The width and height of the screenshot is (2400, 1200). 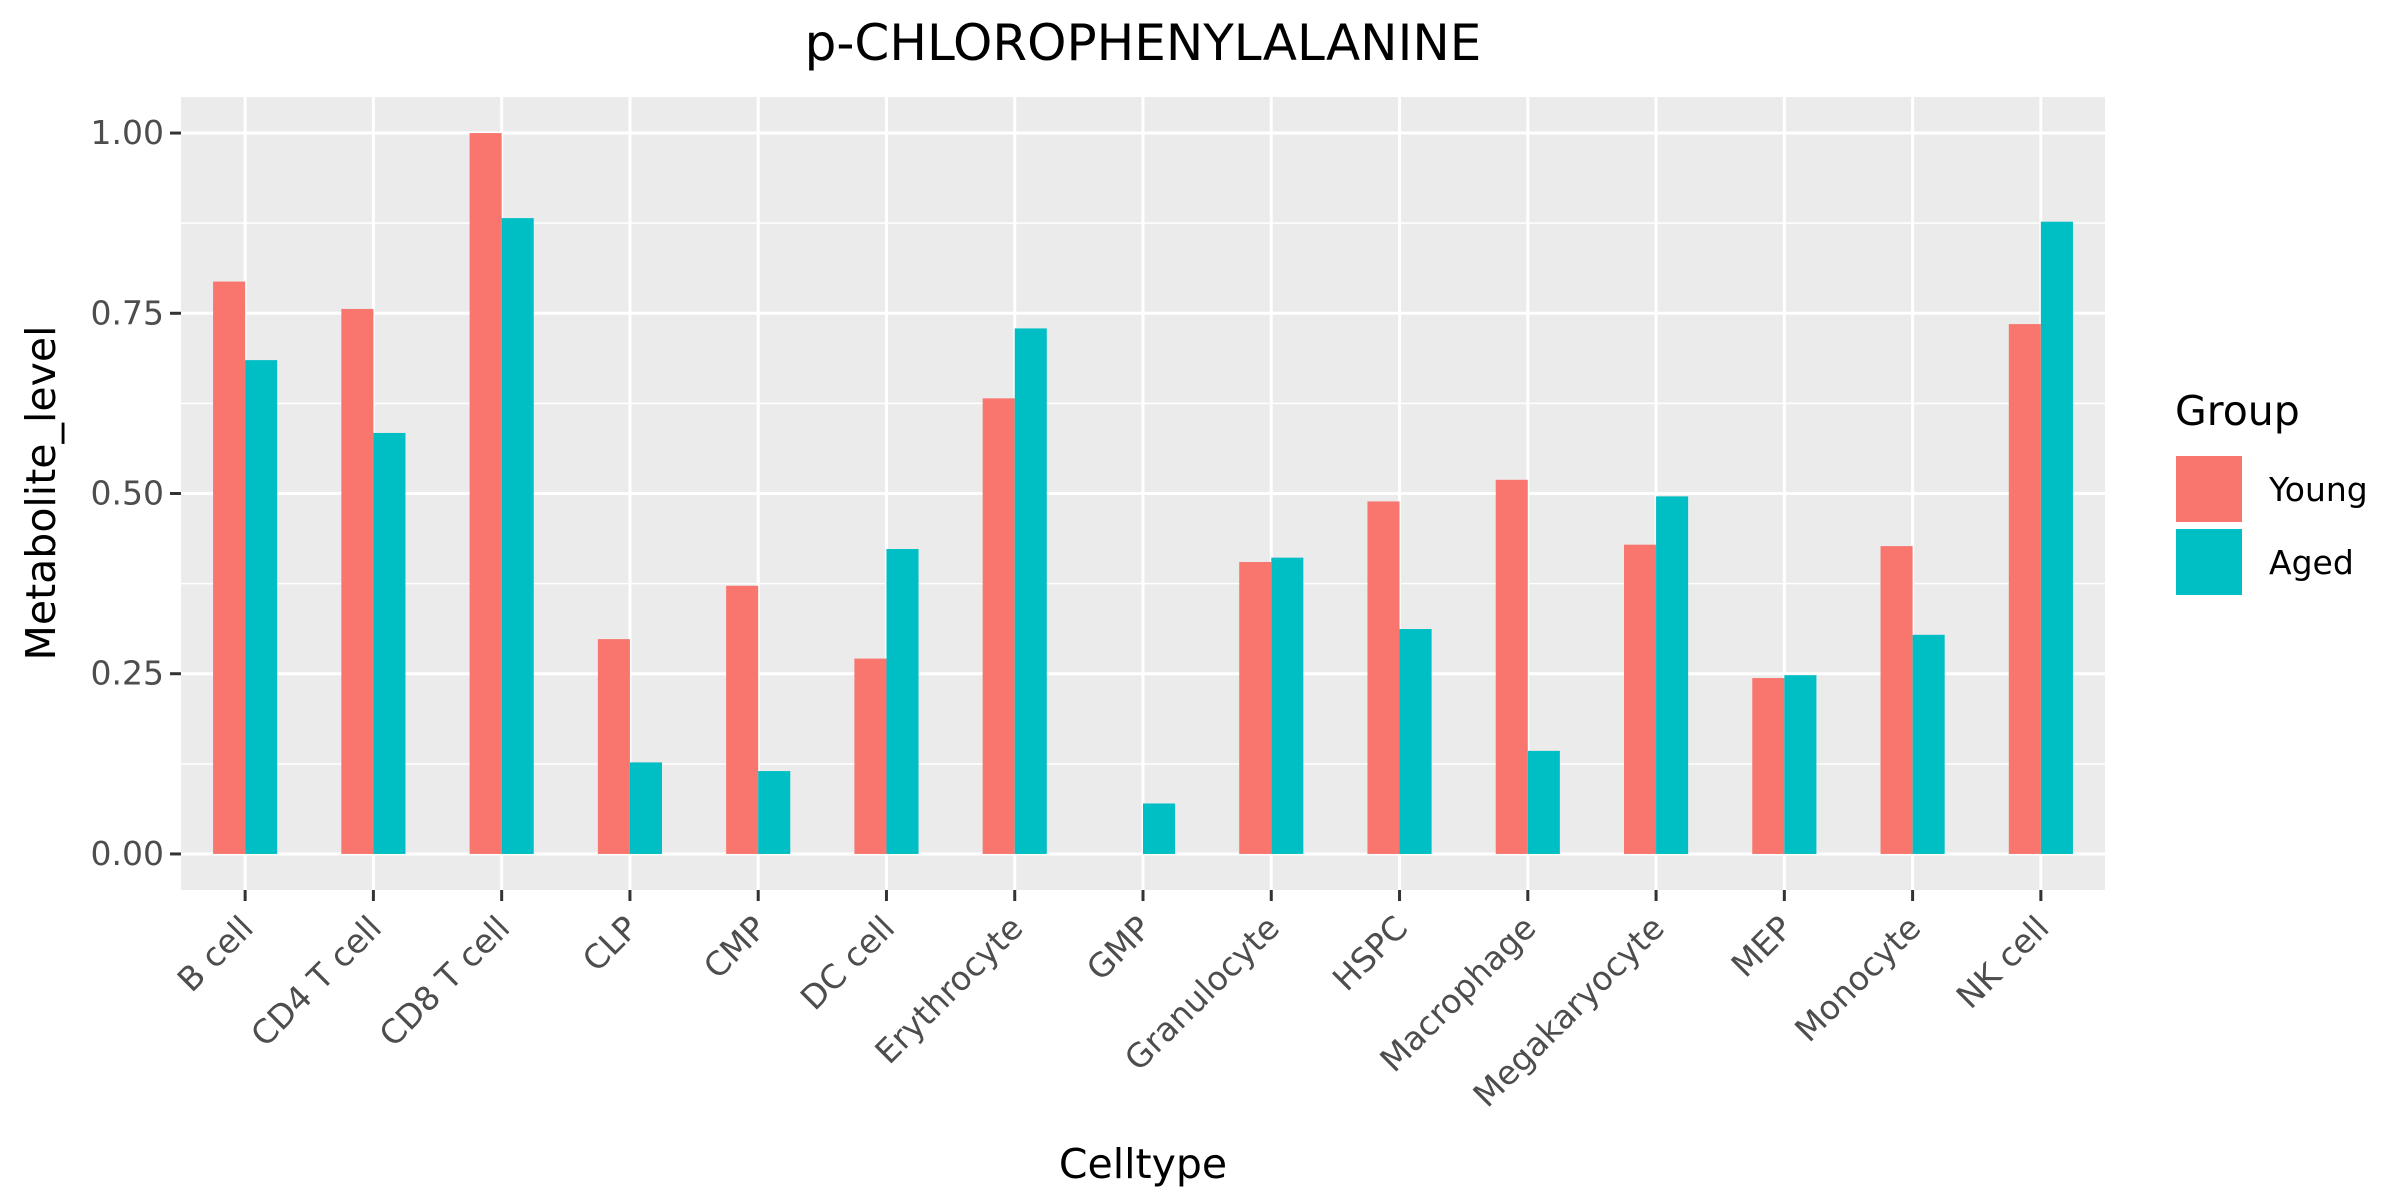 I want to click on bar-aged-nk-cell, so click(x=2056, y=537).